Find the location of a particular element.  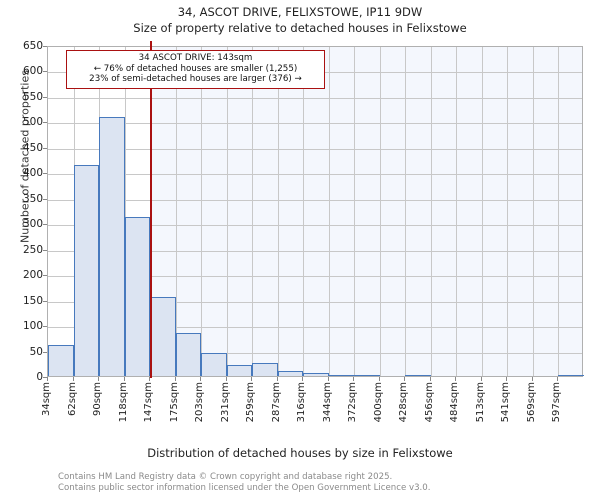

y-axis-tick-label: 350 is located at coordinates (32, 198).